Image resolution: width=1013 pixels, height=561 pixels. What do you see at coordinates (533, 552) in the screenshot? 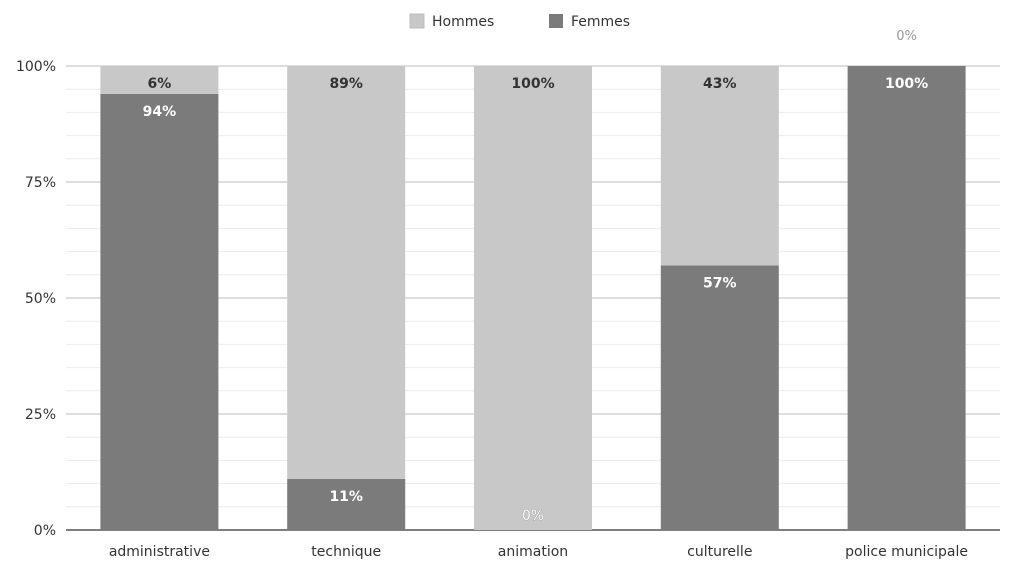
I see `x-category-label: animation` at bounding box center [533, 552].